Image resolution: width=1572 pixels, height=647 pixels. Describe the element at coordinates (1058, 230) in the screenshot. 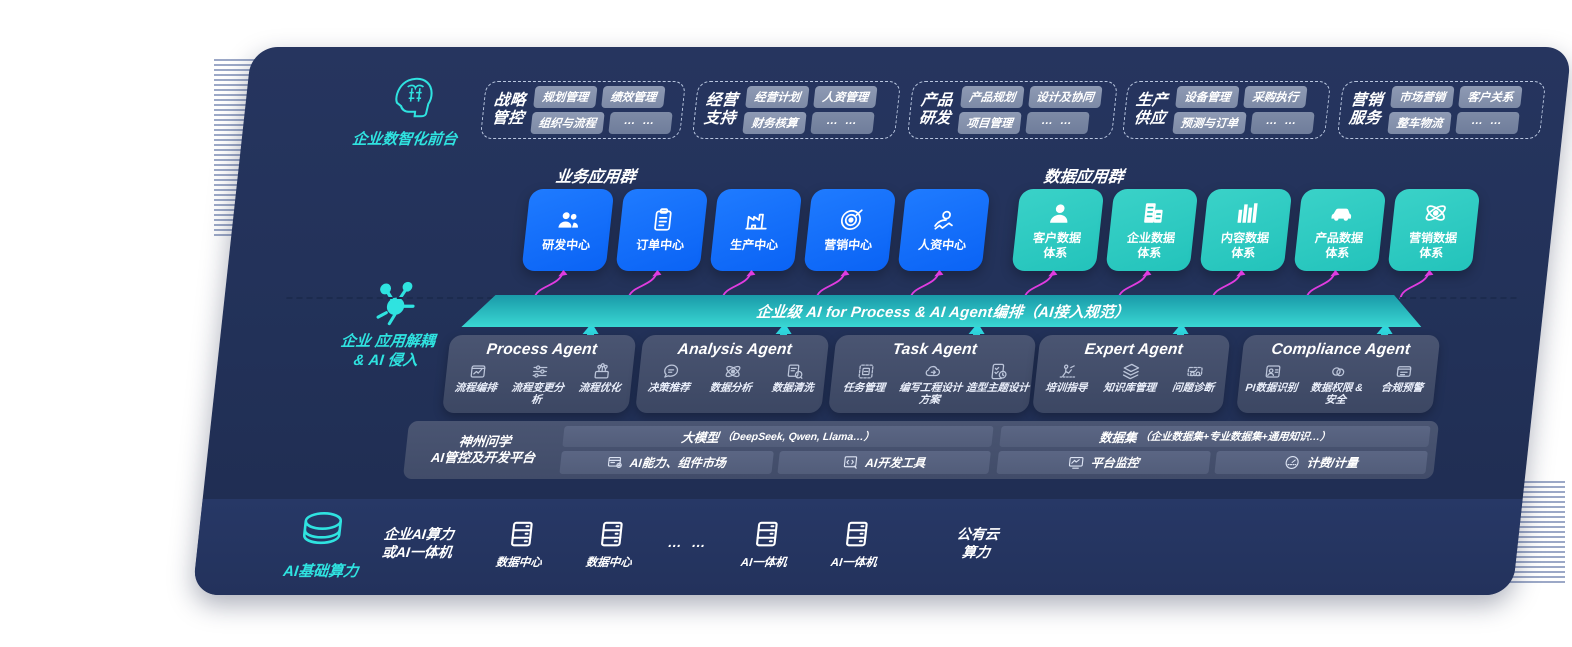

I see `app-card: 客户数据 体系` at that location.